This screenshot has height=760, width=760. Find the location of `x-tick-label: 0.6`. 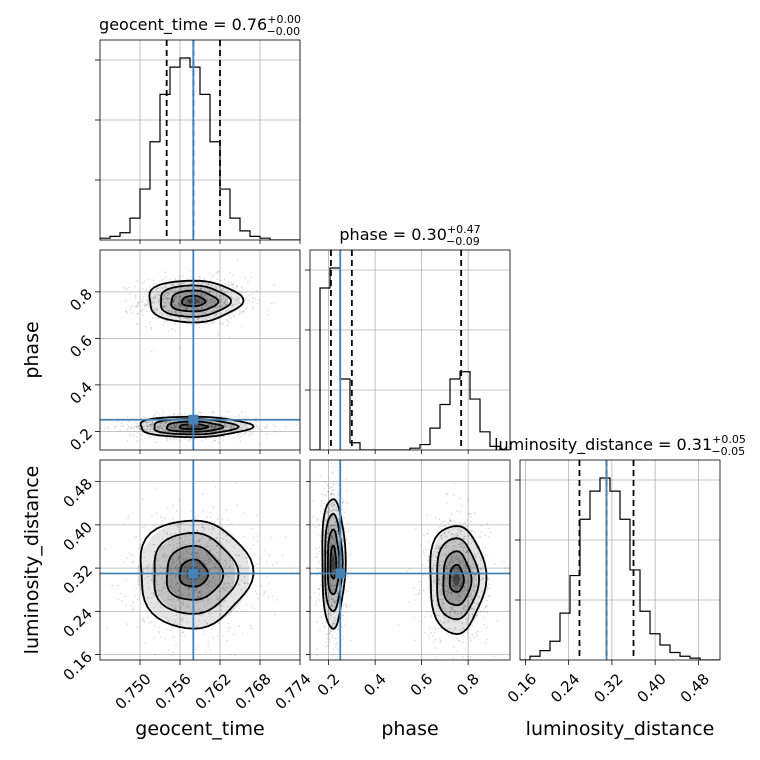

x-tick-label: 0.6 is located at coordinates (422, 685).